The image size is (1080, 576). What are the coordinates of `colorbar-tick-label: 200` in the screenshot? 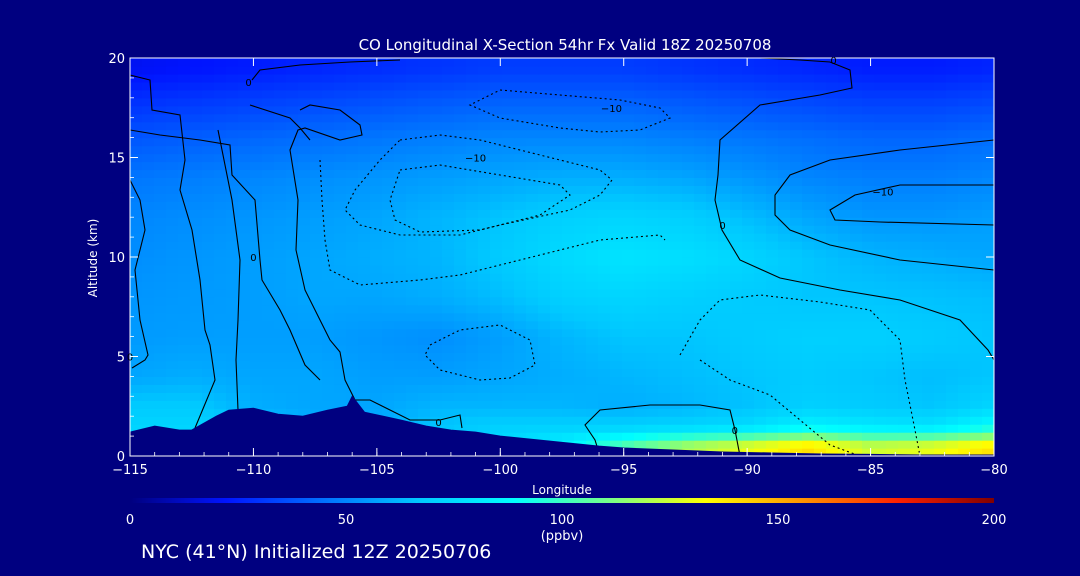 It's located at (994, 520).